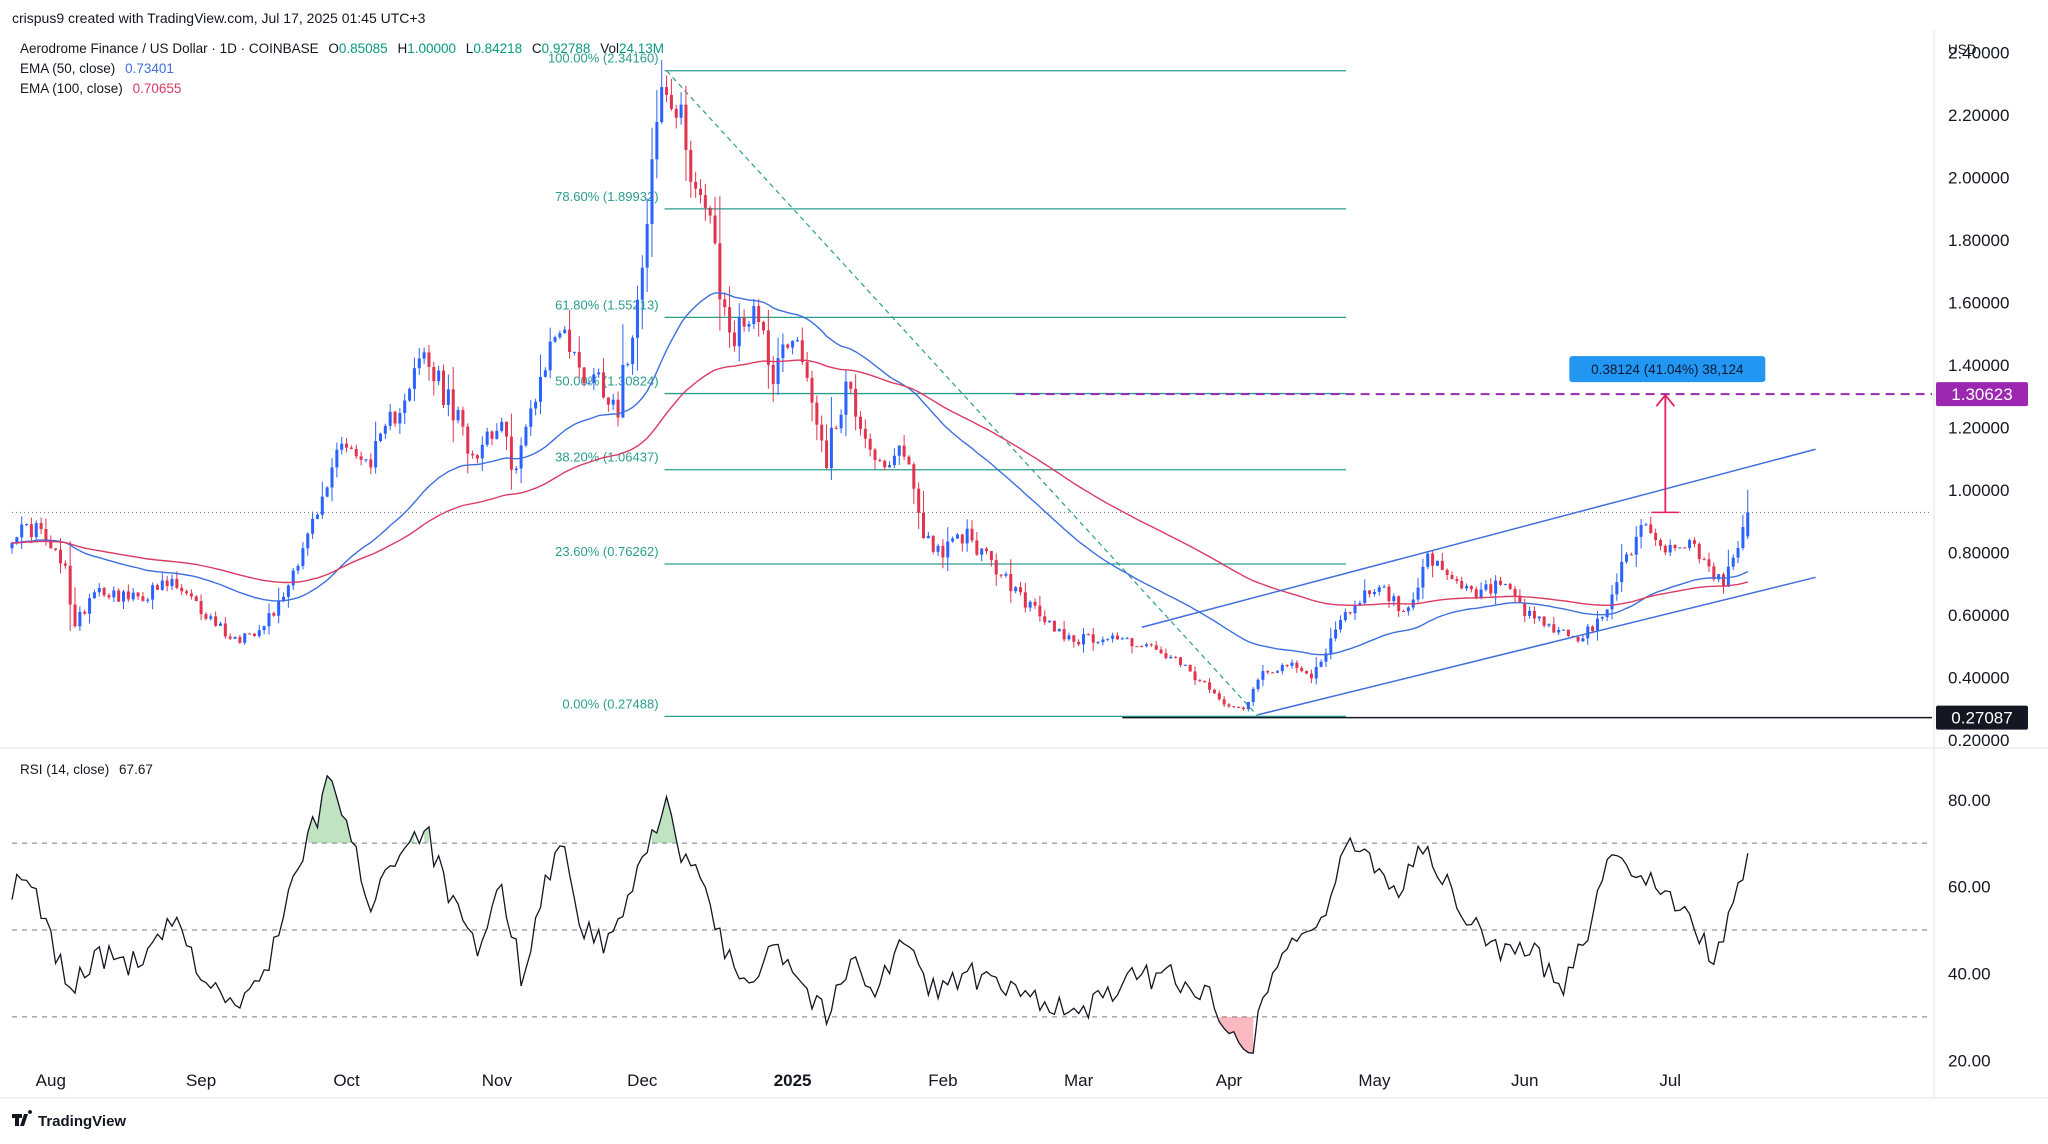  I want to click on rsi-legend: RSI (14, close) 67.67, so click(86, 769).